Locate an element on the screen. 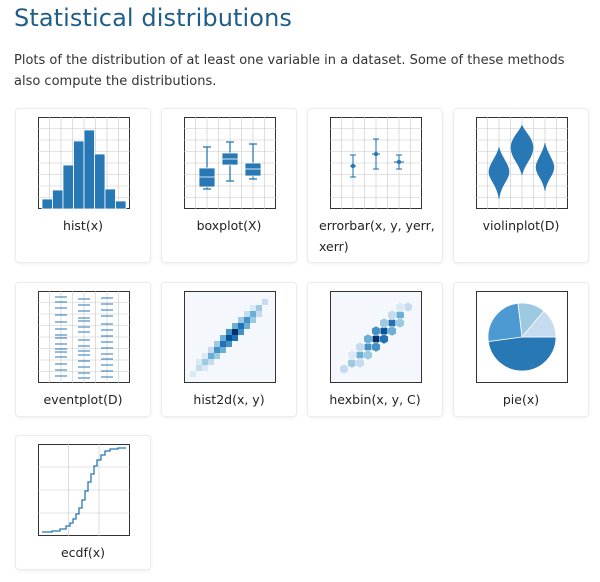  boxplot-icon is located at coordinates (230, 163).